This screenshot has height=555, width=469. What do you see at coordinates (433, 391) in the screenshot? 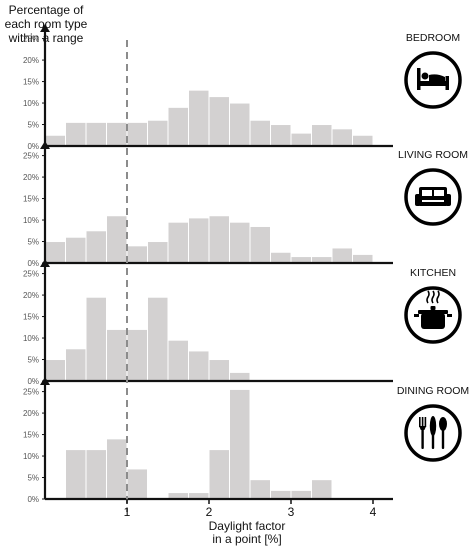
I see `panel-title: DINING ROOM` at bounding box center [433, 391].